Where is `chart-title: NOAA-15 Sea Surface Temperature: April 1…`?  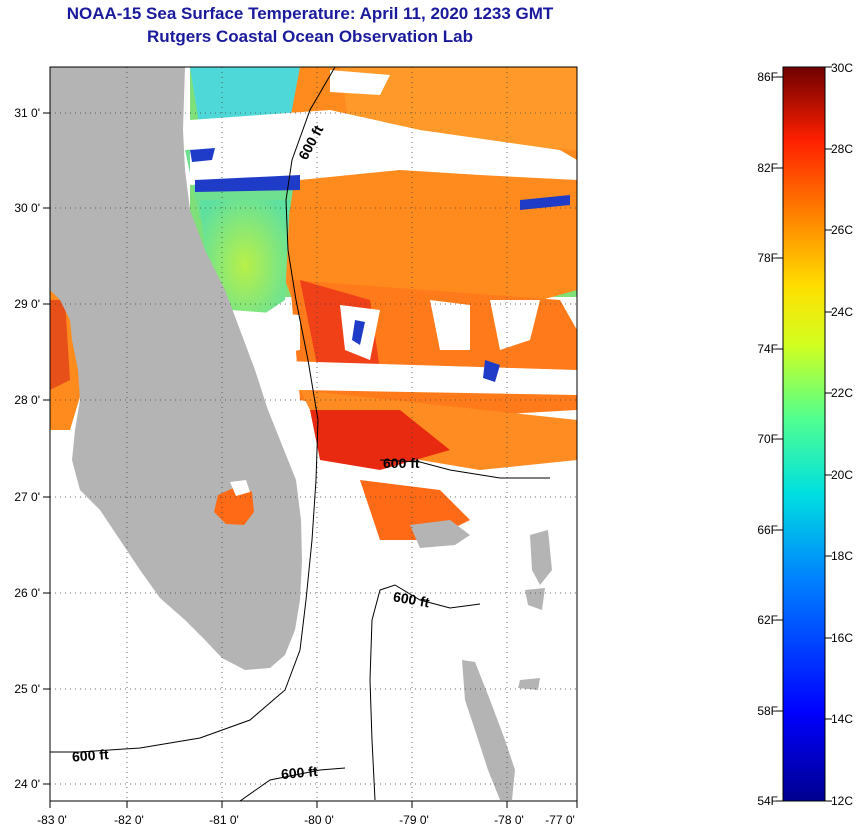 chart-title: NOAA-15 Sea Surface Temperature: April 1… is located at coordinates (310, 13).